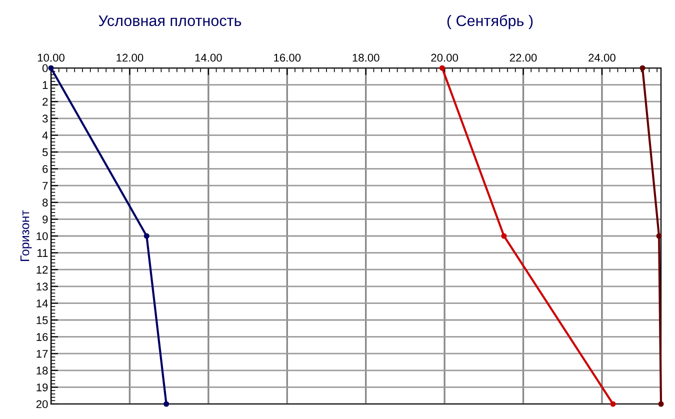 This screenshot has width=675, height=419. I want to click on x-tick-label: 24.00, so click(602, 58).